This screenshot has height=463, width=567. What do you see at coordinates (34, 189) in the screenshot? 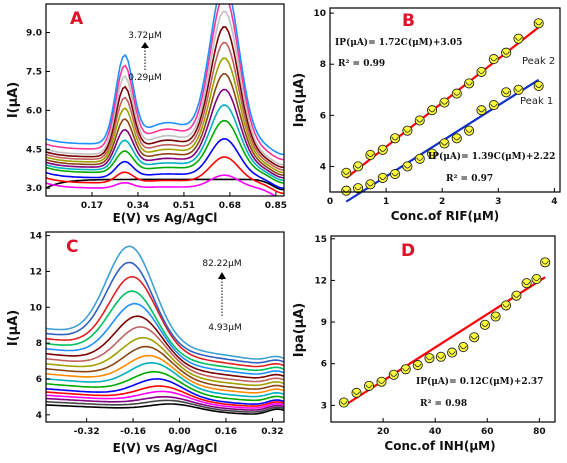
I see `y-tick-label: 3.0` at bounding box center [34, 189].